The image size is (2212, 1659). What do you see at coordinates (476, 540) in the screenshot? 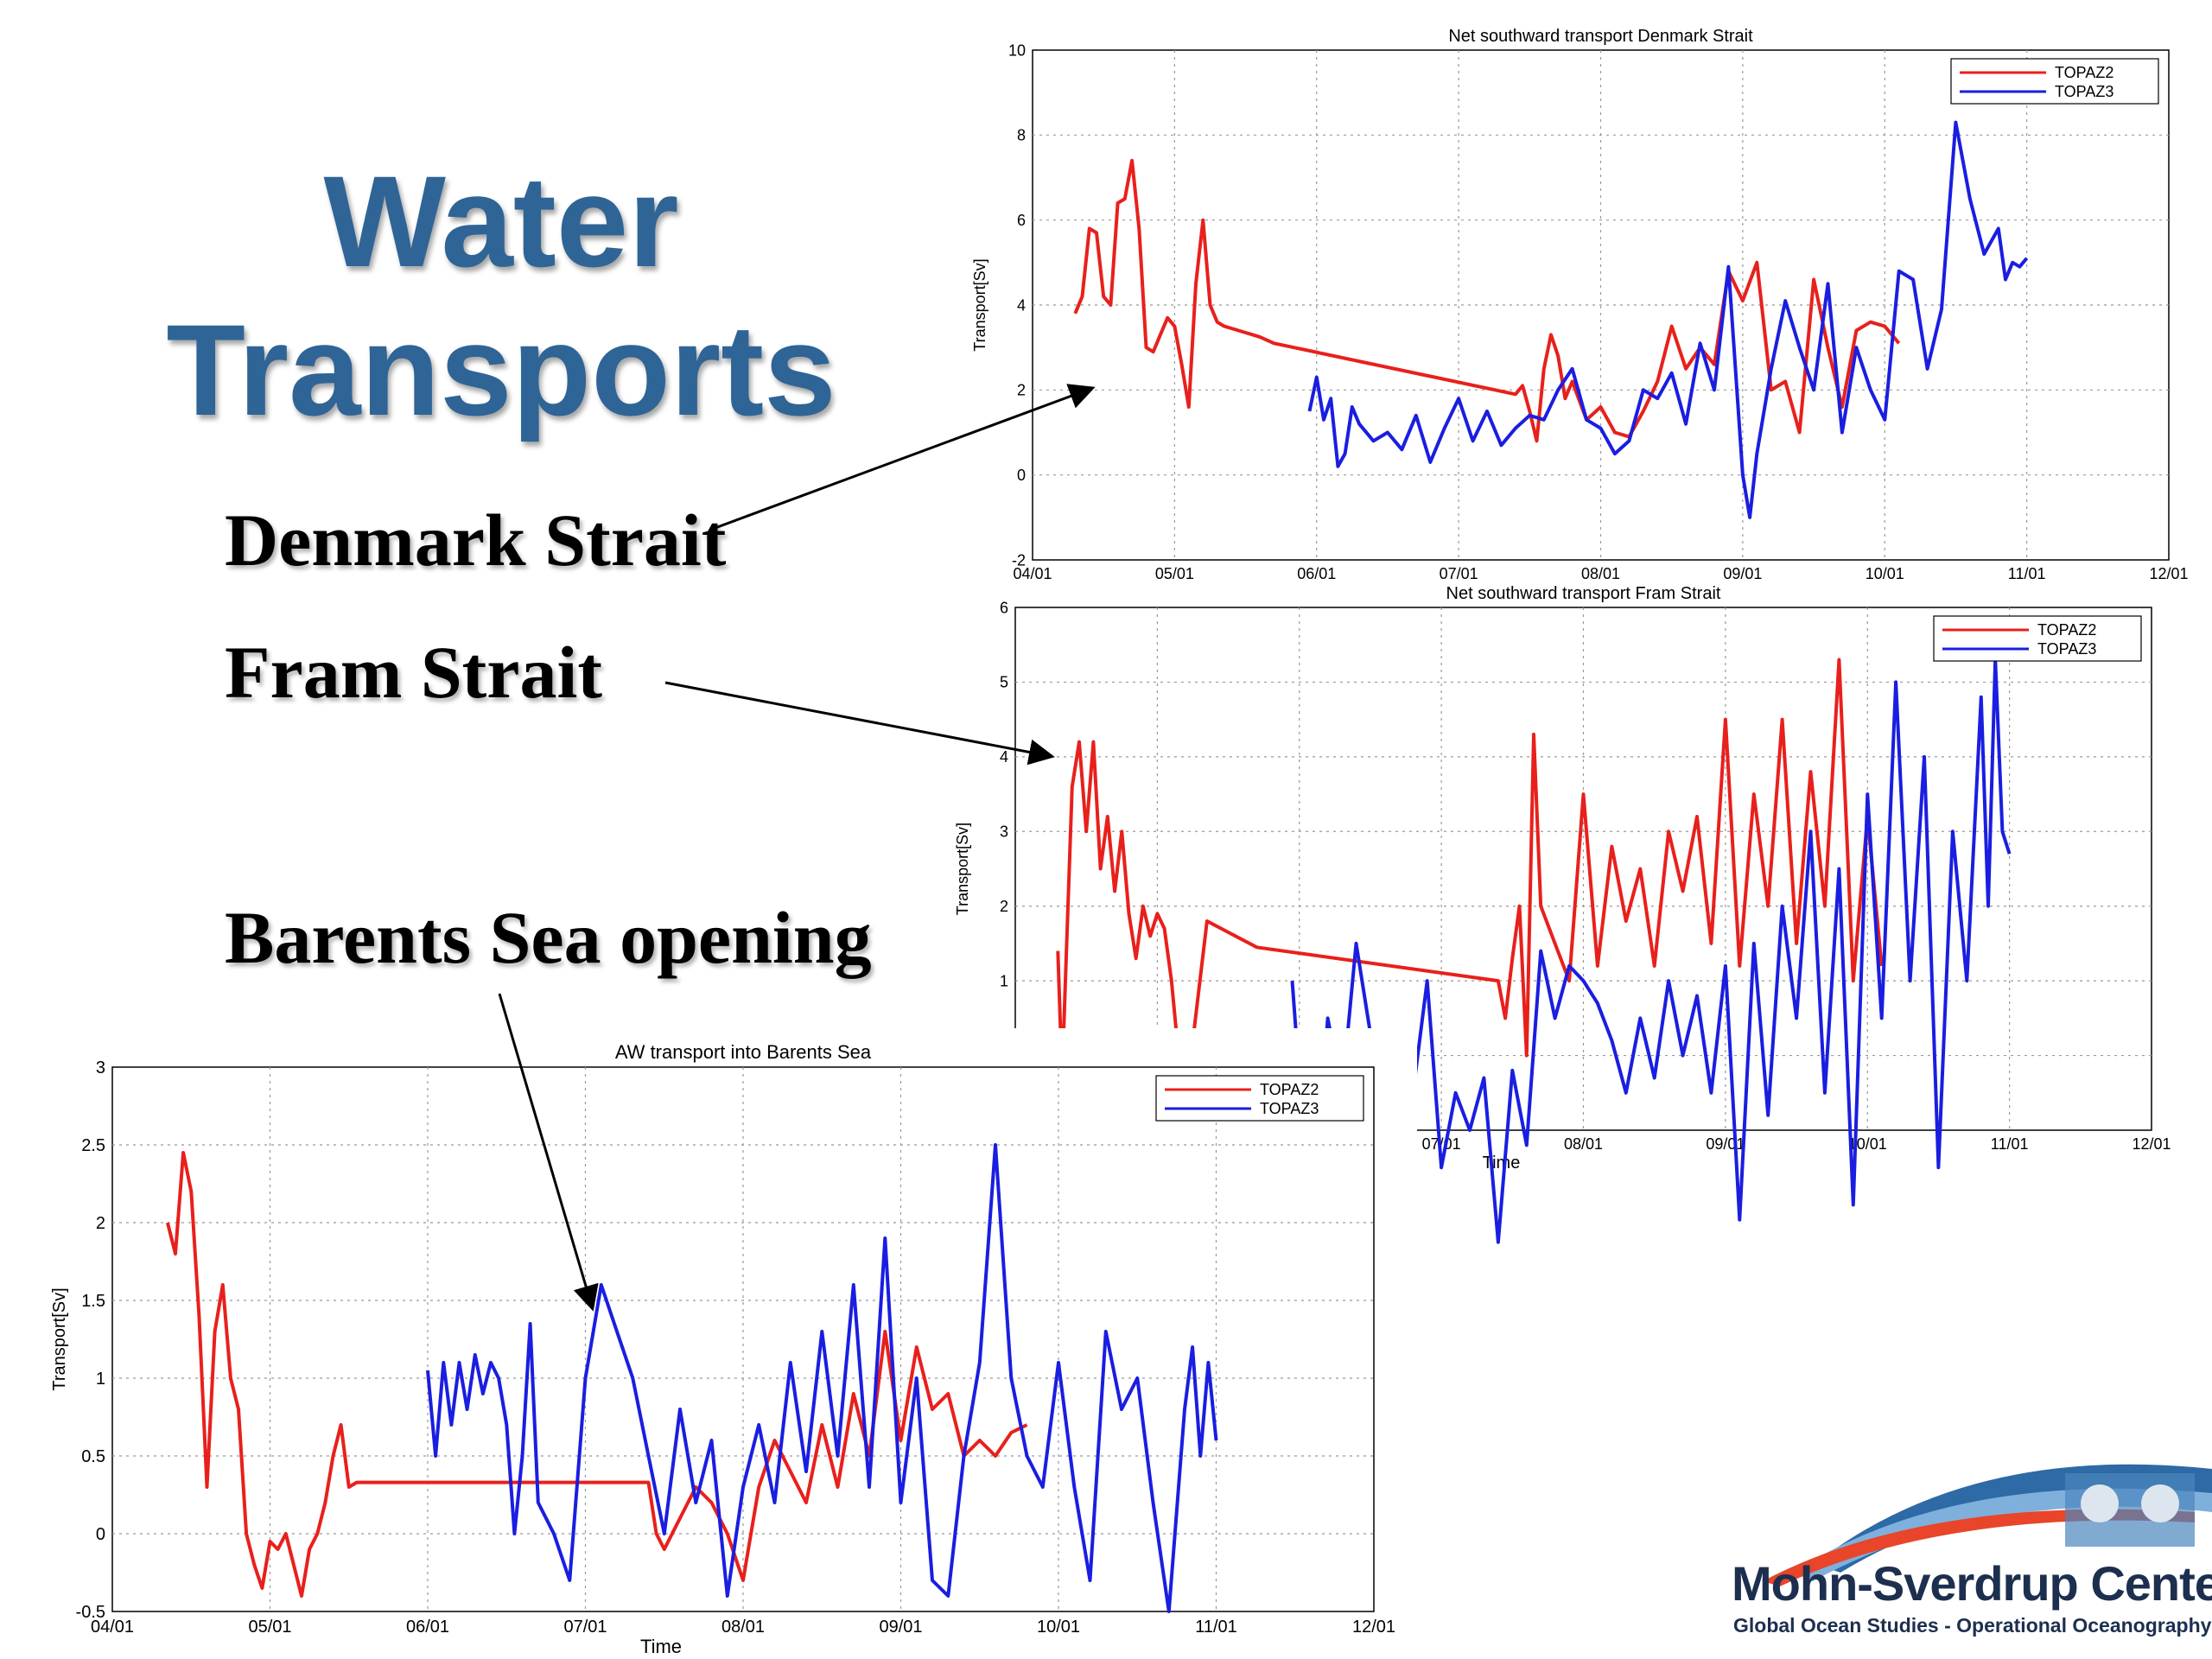
I see `label-denmark-strait: Denmark Strait` at bounding box center [476, 540].